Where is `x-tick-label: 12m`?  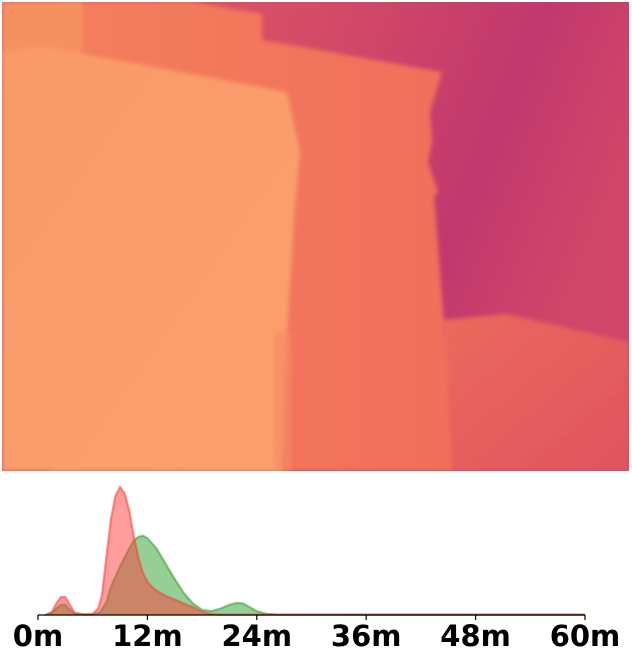
x-tick-label: 12m is located at coordinates (147, 636).